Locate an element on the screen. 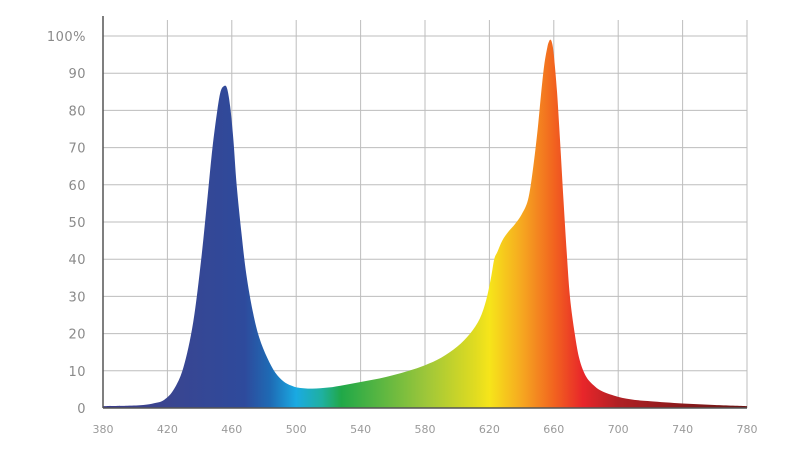  y-tick-label-70: 70 is located at coordinates (77, 149).